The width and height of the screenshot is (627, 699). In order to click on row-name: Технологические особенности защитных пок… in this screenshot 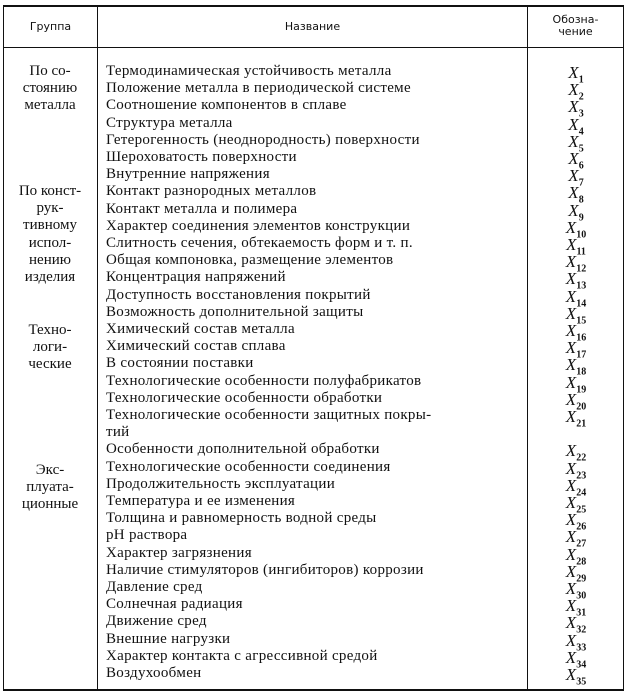, I will do `click(269, 424)`.